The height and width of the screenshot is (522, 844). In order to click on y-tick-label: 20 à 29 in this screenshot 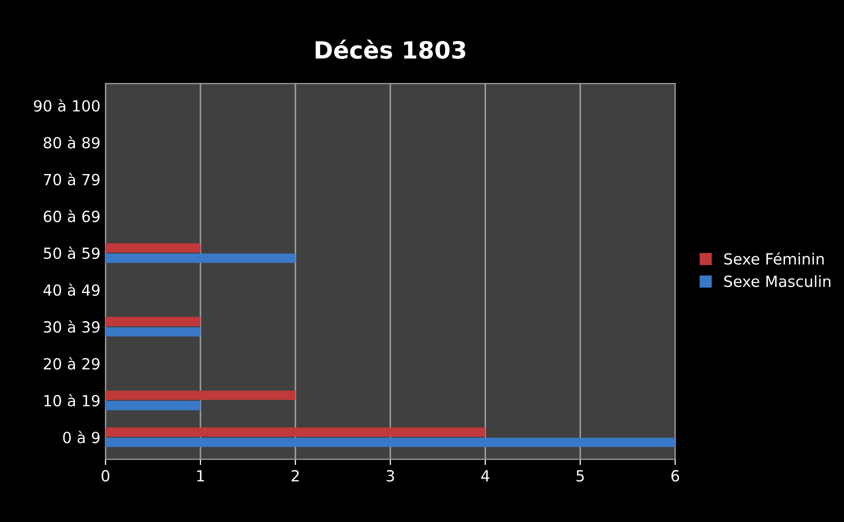, I will do `click(72, 363)`.